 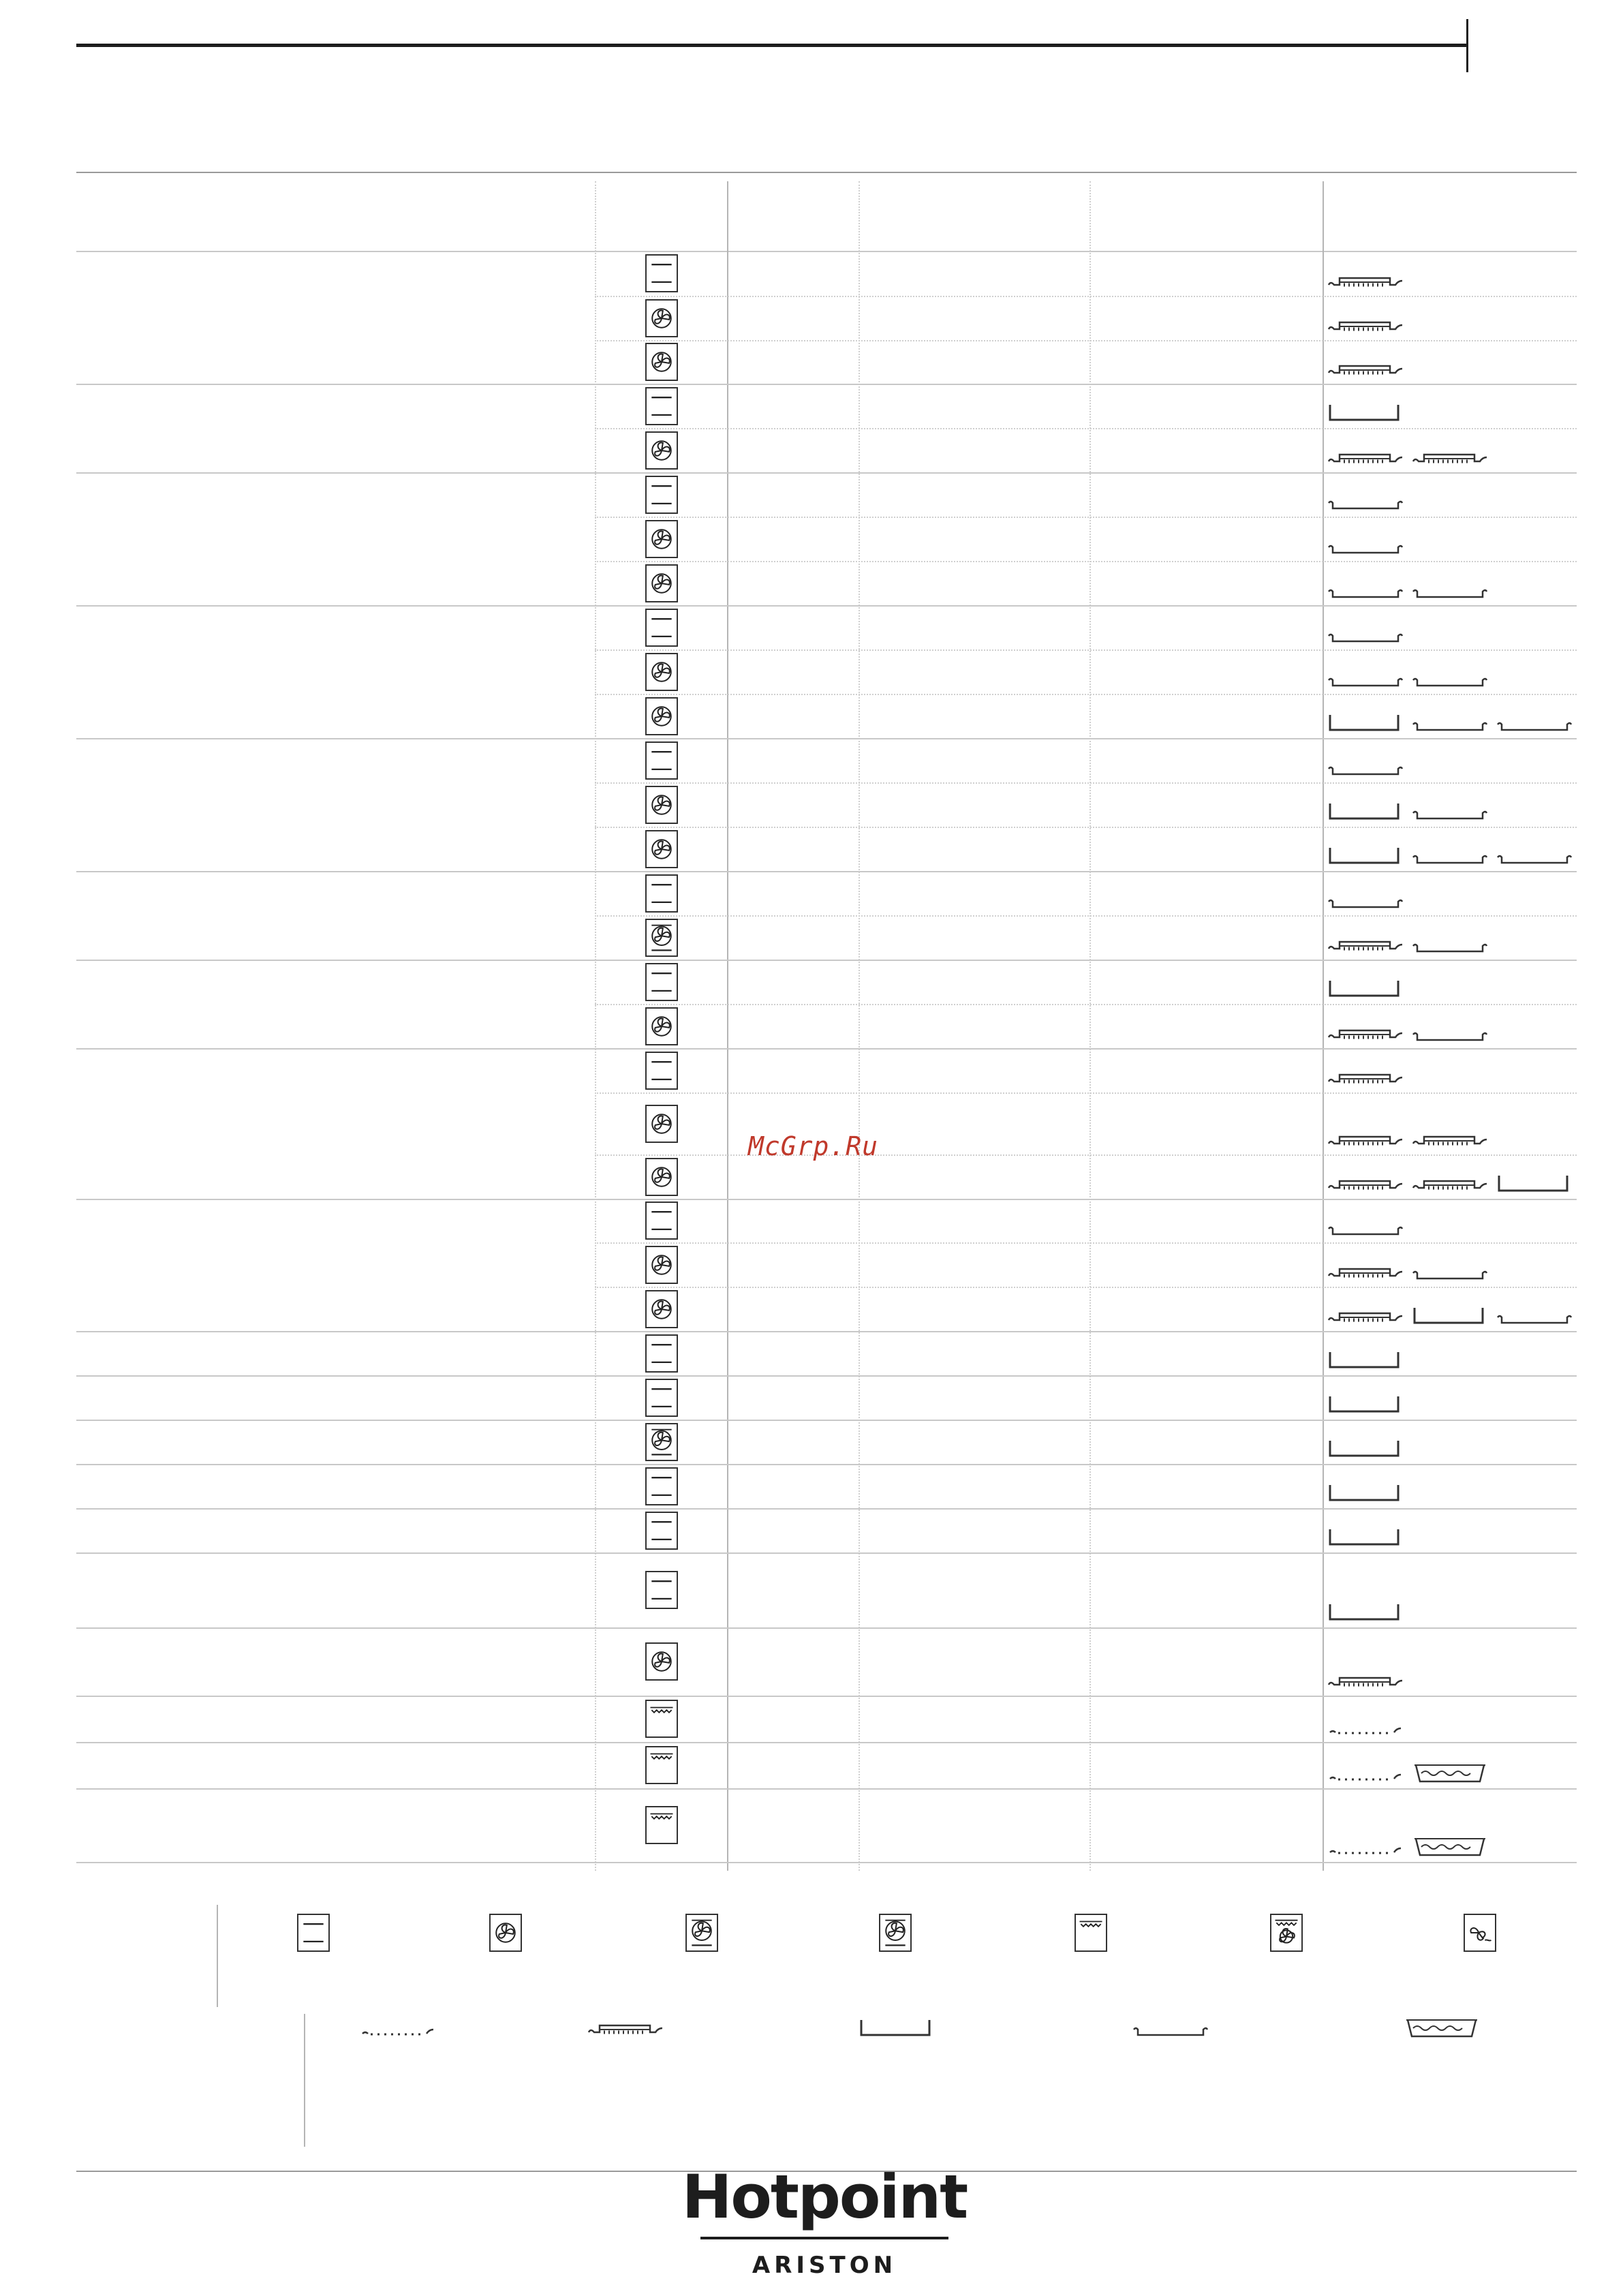 What do you see at coordinates (824, 2265) in the screenshot?
I see `brand-subname: ARISTON` at bounding box center [824, 2265].